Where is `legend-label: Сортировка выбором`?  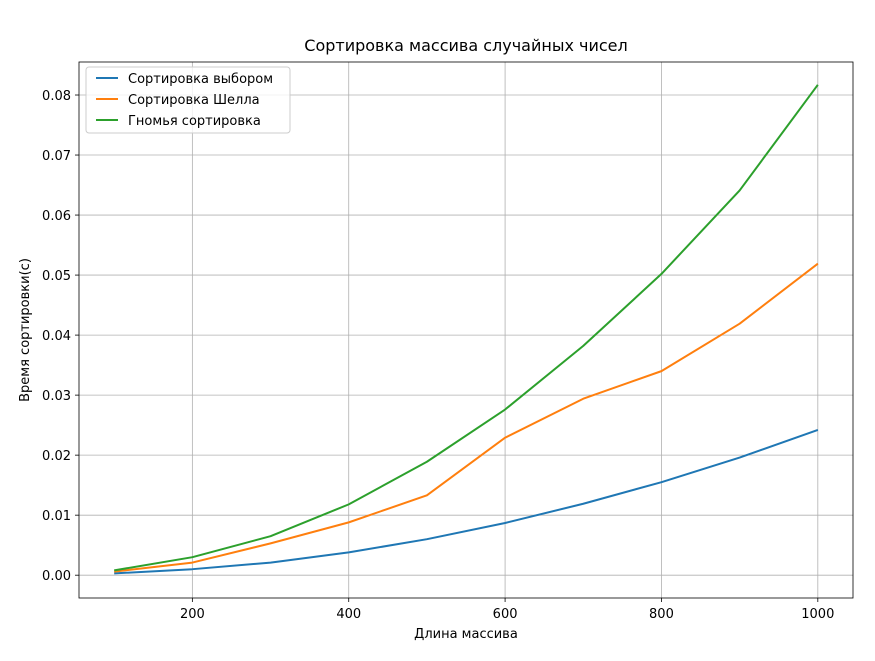
legend-label: Сортировка выбором is located at coordinates (200, 79).